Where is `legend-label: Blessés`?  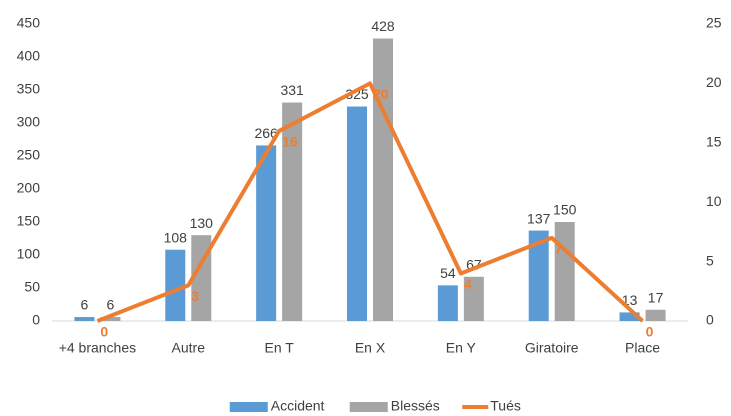
legend-label: Blessés is located at coordinates (415, 406).